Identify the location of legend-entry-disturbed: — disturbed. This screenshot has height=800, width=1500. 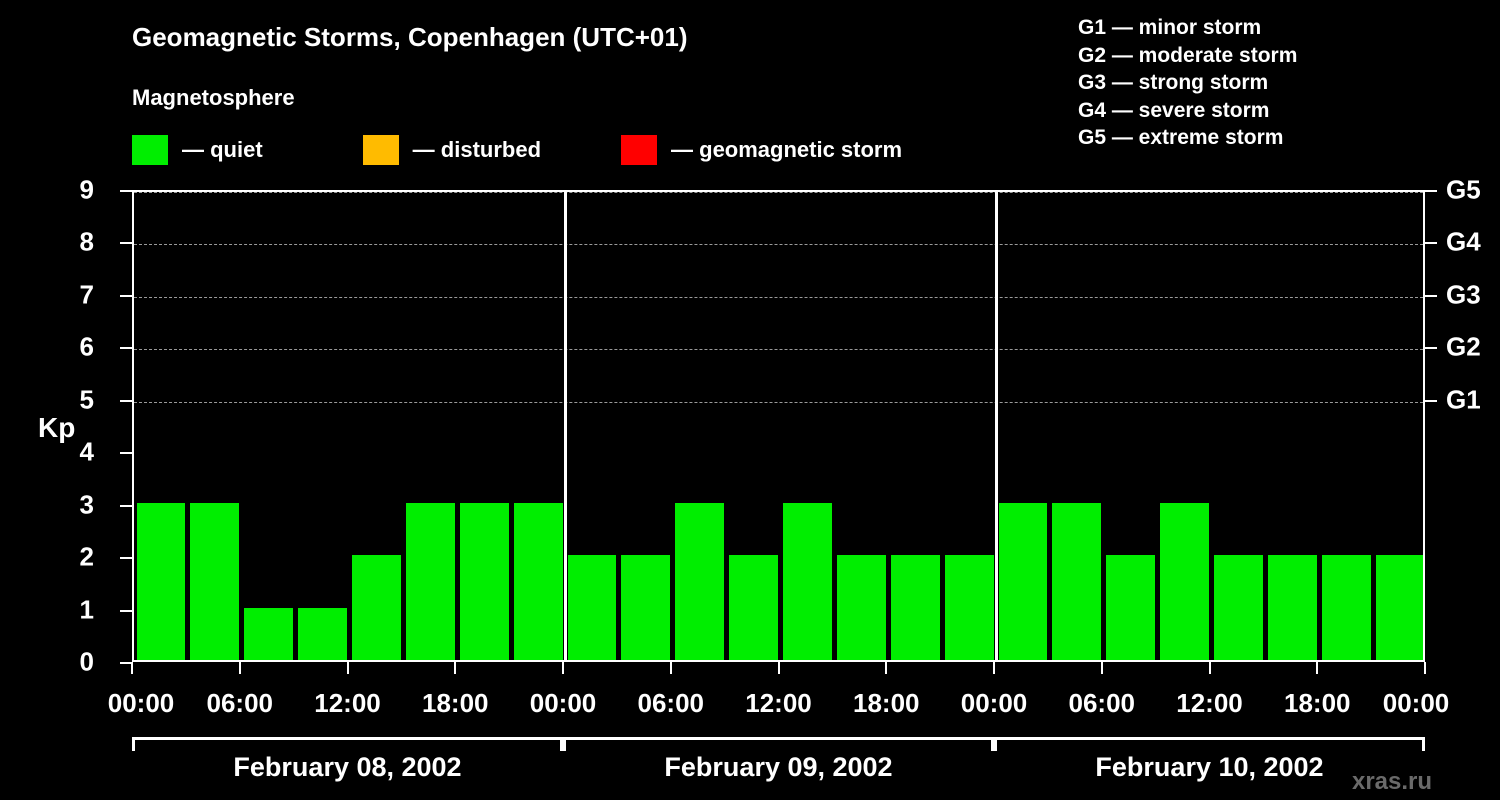
(452, 150).